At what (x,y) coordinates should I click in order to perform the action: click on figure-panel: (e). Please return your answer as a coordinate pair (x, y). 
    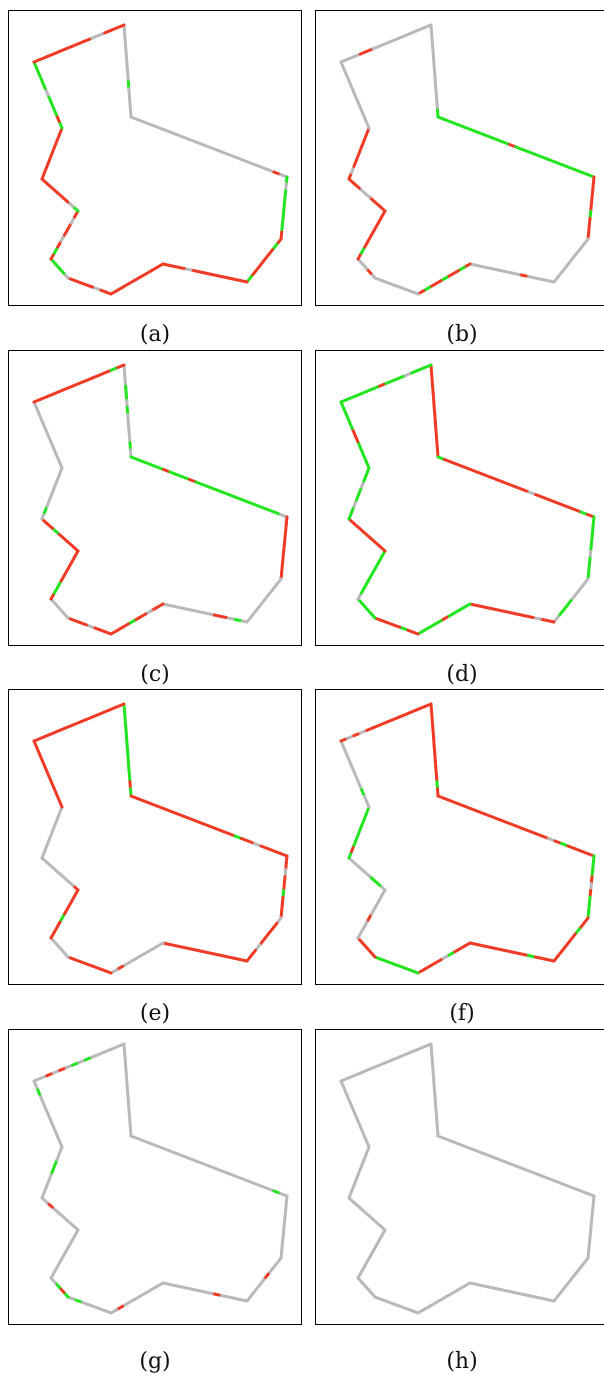
    Looking at the image, I should click on (155, 861).